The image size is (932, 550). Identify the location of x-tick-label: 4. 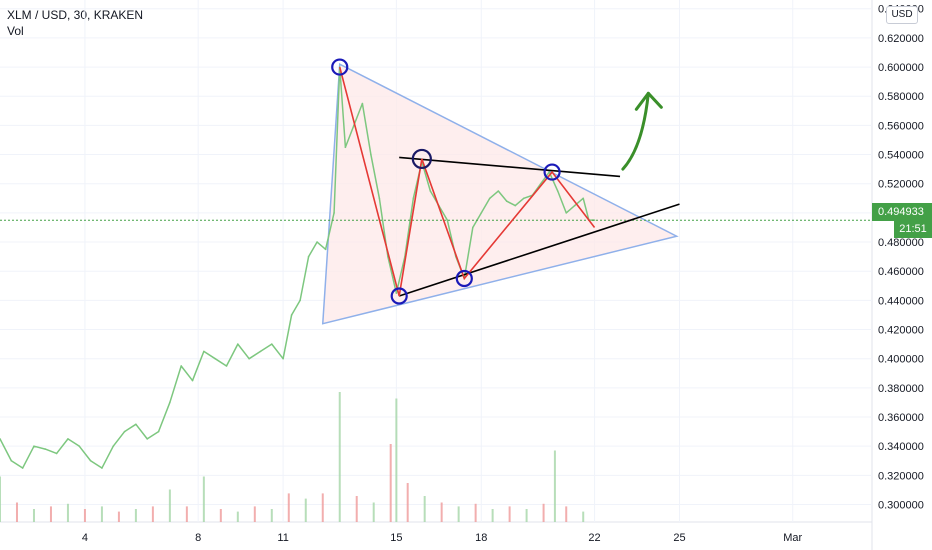
(85, 538).